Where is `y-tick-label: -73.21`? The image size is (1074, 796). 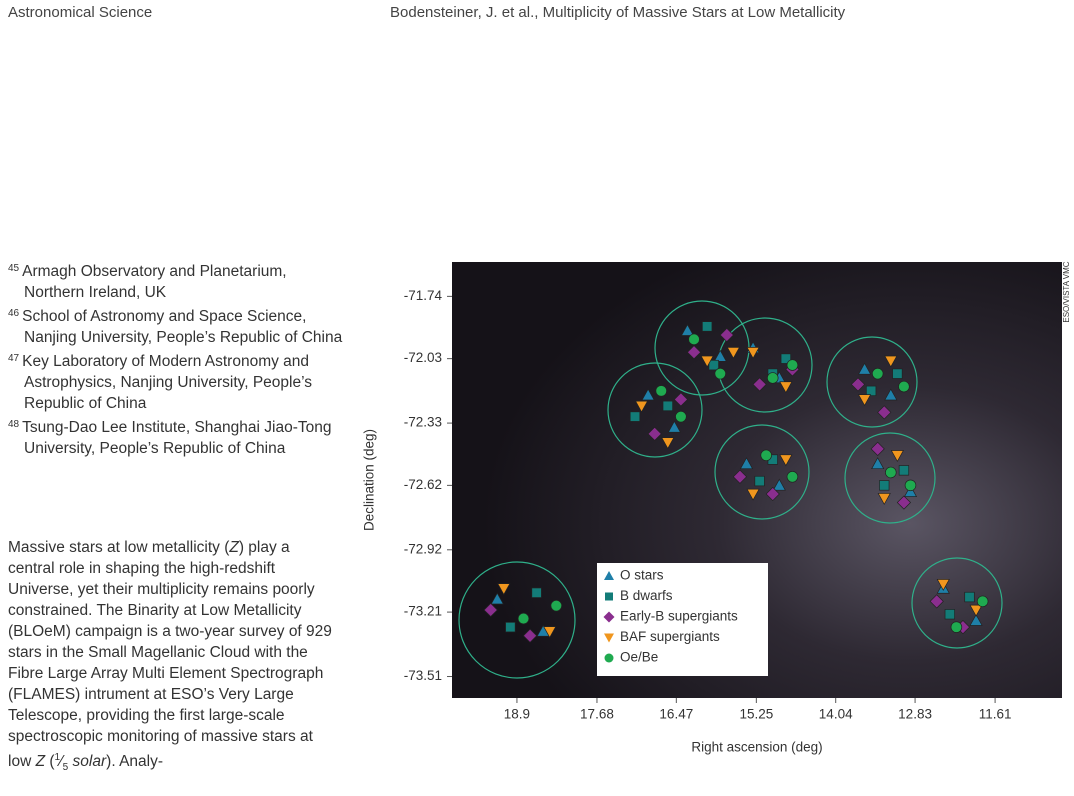
y-tick-label: -73.21 is located at coordinates (423, 611).